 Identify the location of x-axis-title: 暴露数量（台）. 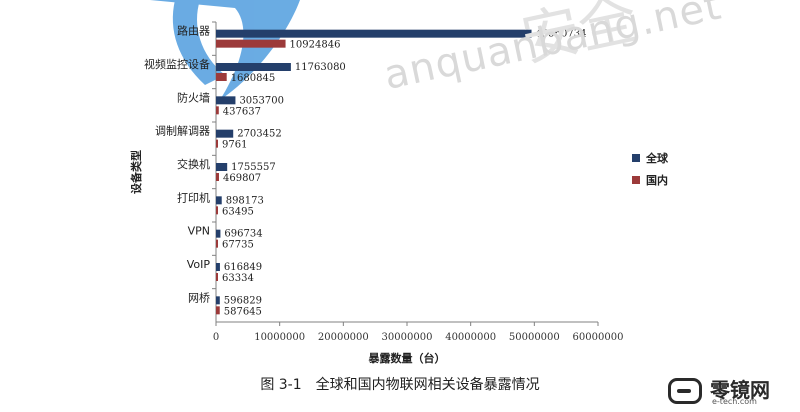
(407, 358).